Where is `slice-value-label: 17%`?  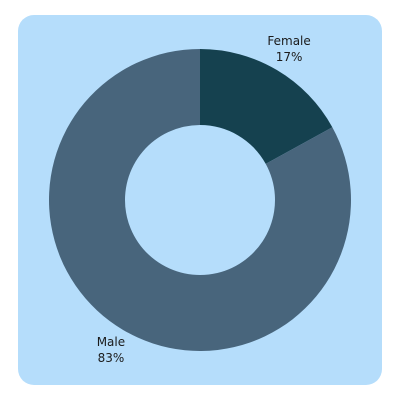
slice-value-label: 17% is located at coordinates (289, 57).